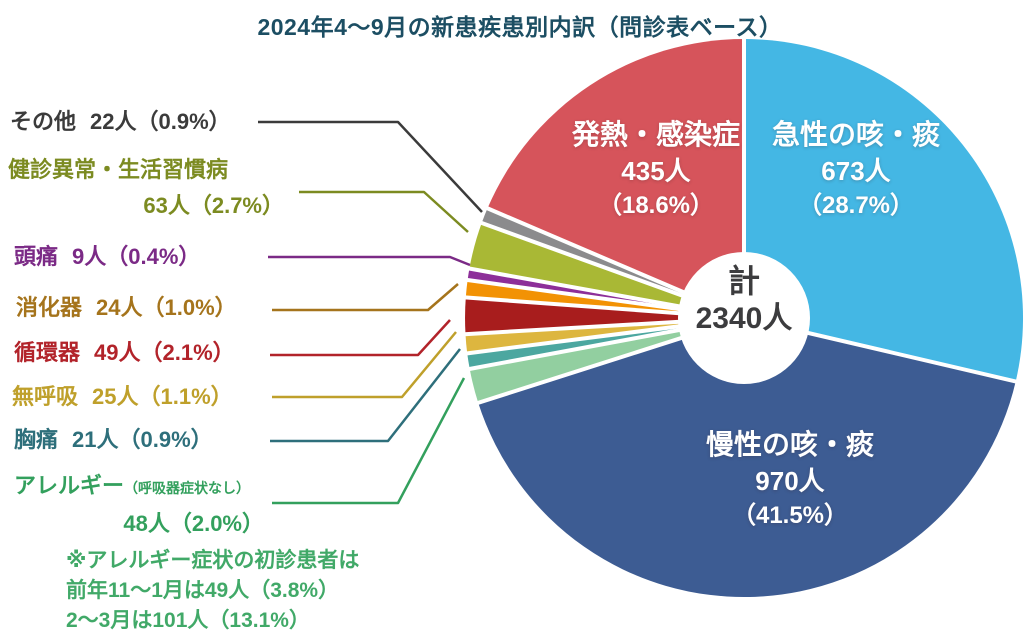  Describe the element at coordinates (36, 256) in the screenshot. I see `label-headache-name: 頭痛` at that location.